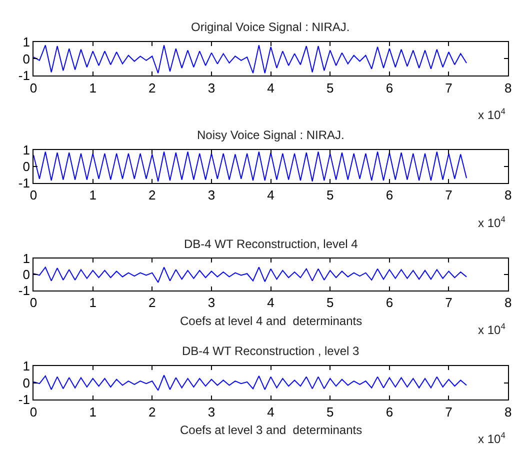 The width and height of the screenshot is (516, 457). I want to click on chart-title: Original Voice Signal : NIRAJ., so click(270, 27).